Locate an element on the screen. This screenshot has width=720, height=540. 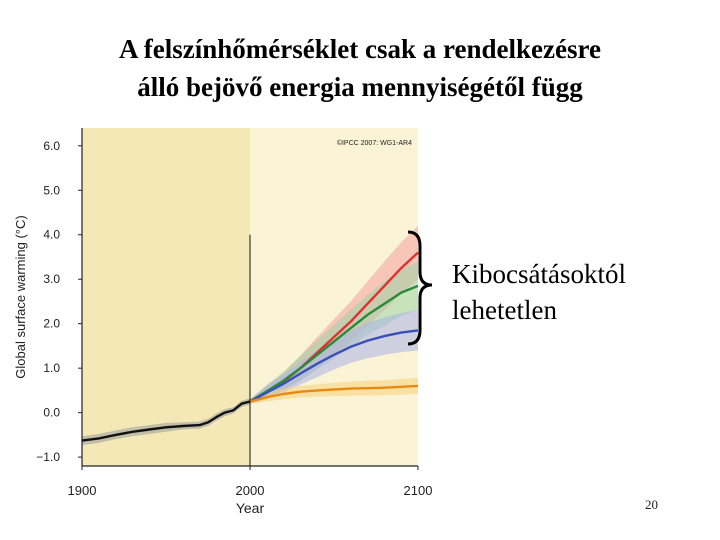
copyright-label: ©IPCC 2007: WG1-AR4 is located at coordinates (374, 143).